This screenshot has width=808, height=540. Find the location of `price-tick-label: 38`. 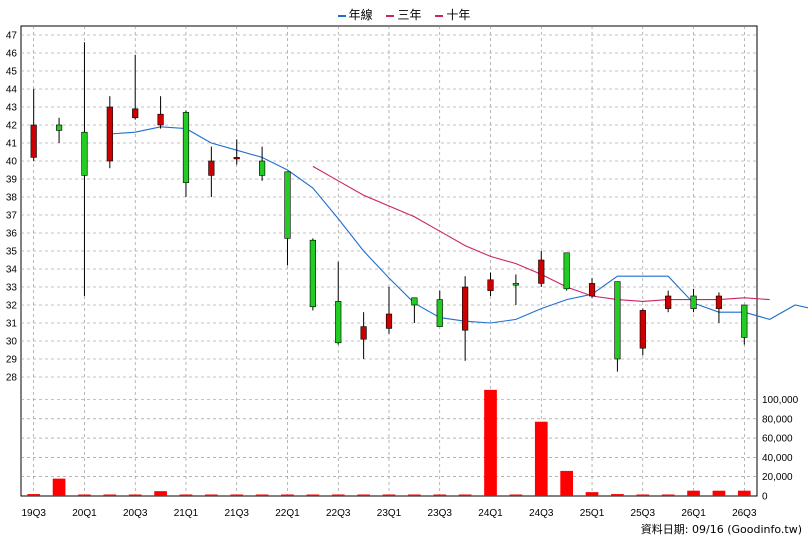

price-tick-label: 38 is located at coordinates (12, 198).